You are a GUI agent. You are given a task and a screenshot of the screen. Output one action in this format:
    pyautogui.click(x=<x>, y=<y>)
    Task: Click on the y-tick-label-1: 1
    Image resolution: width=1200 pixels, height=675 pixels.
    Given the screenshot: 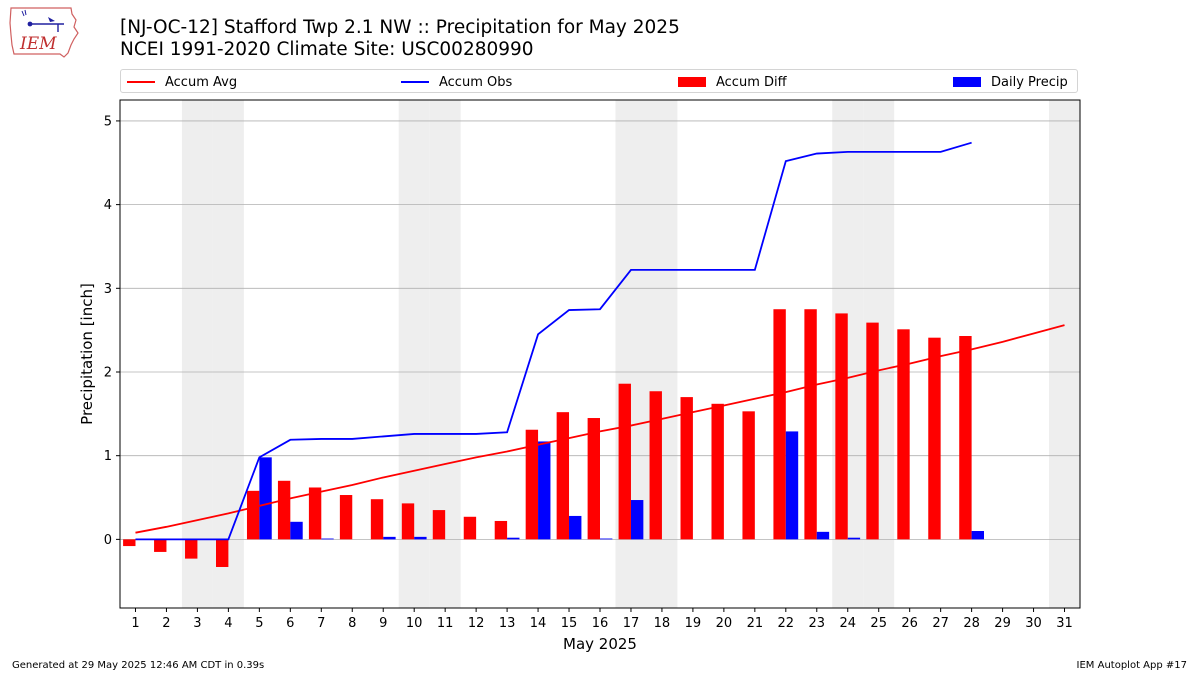 What is the action you would take?
    pyautogui.click(x=108, y=456)
    